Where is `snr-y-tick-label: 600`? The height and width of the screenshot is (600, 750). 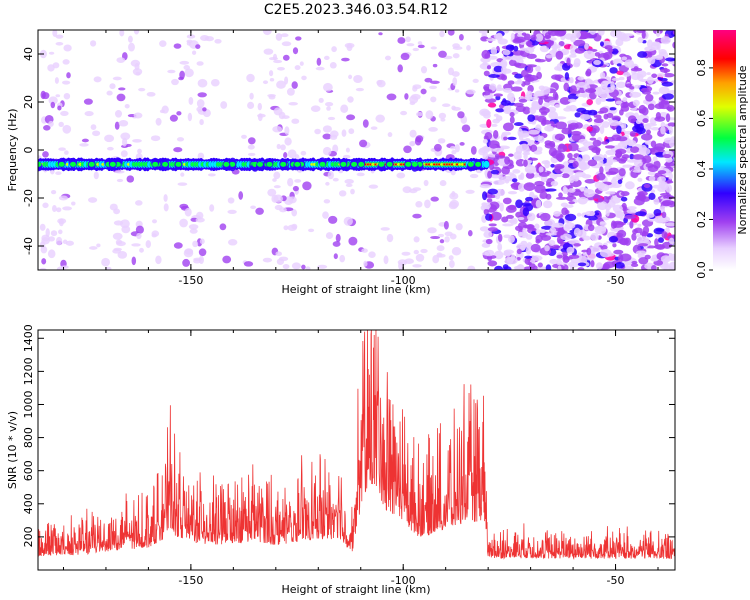
snr-y-tick-label: 600 is located at coordinates (28, 470).